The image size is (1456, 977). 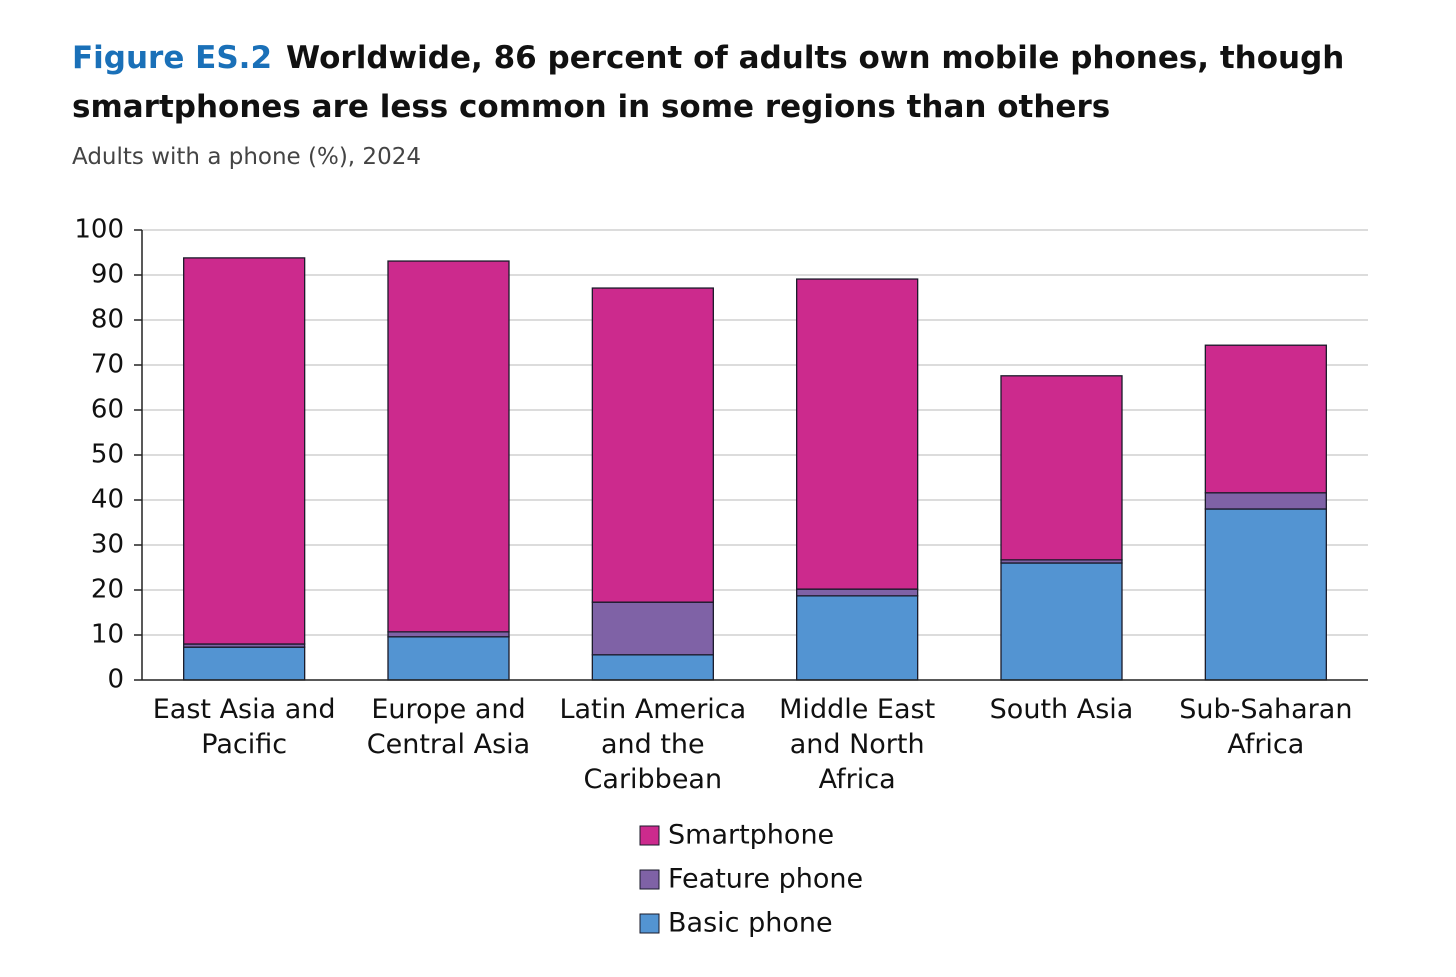 I want to click on y-tick-label: 20, so click(x=107, y=590).